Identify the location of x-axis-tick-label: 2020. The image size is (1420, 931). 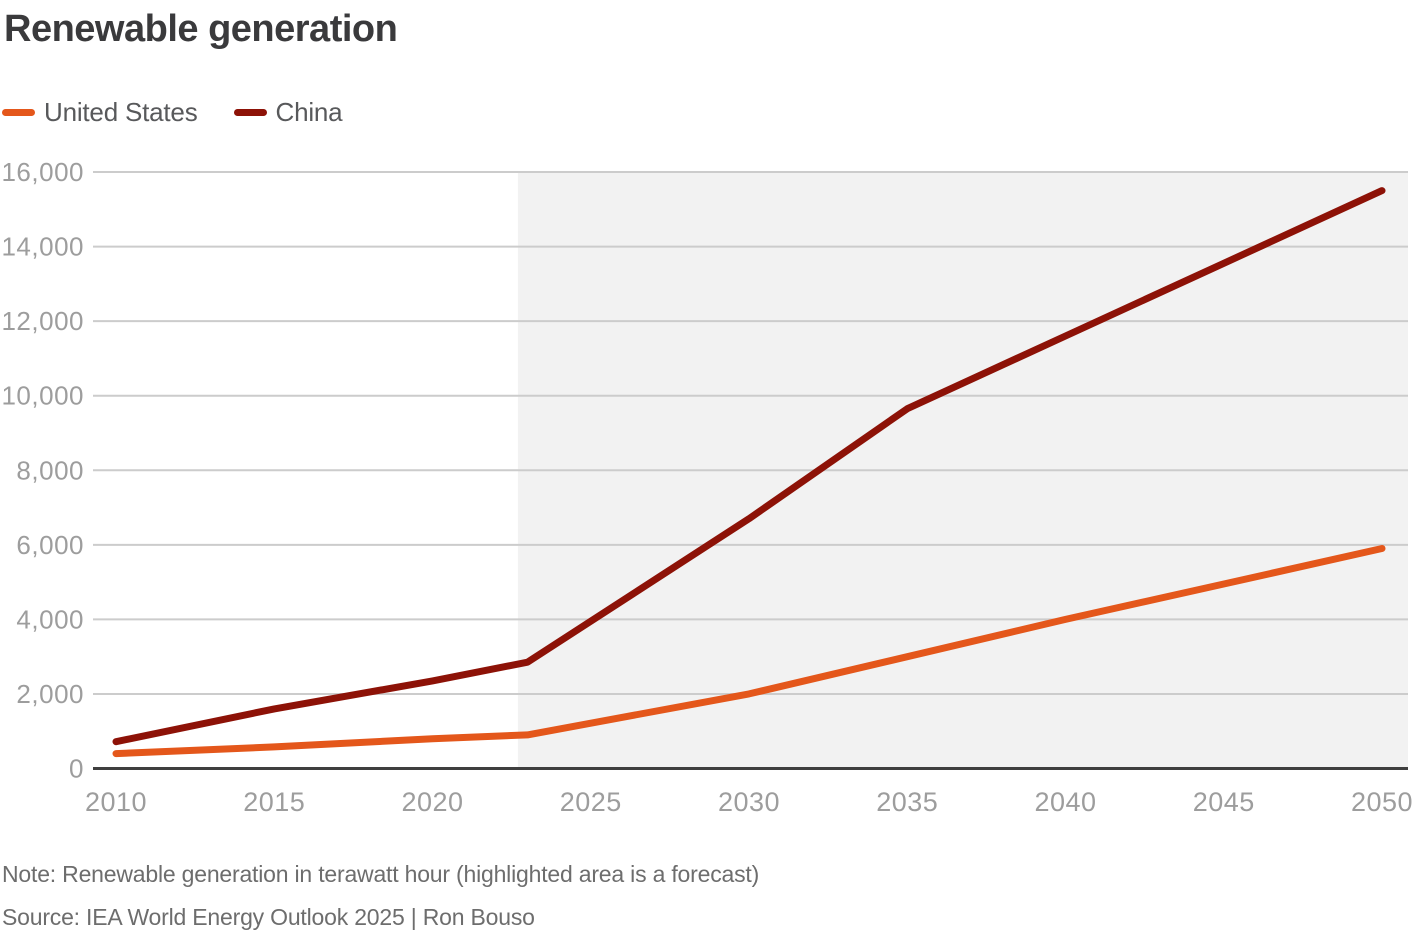
(432, 802).